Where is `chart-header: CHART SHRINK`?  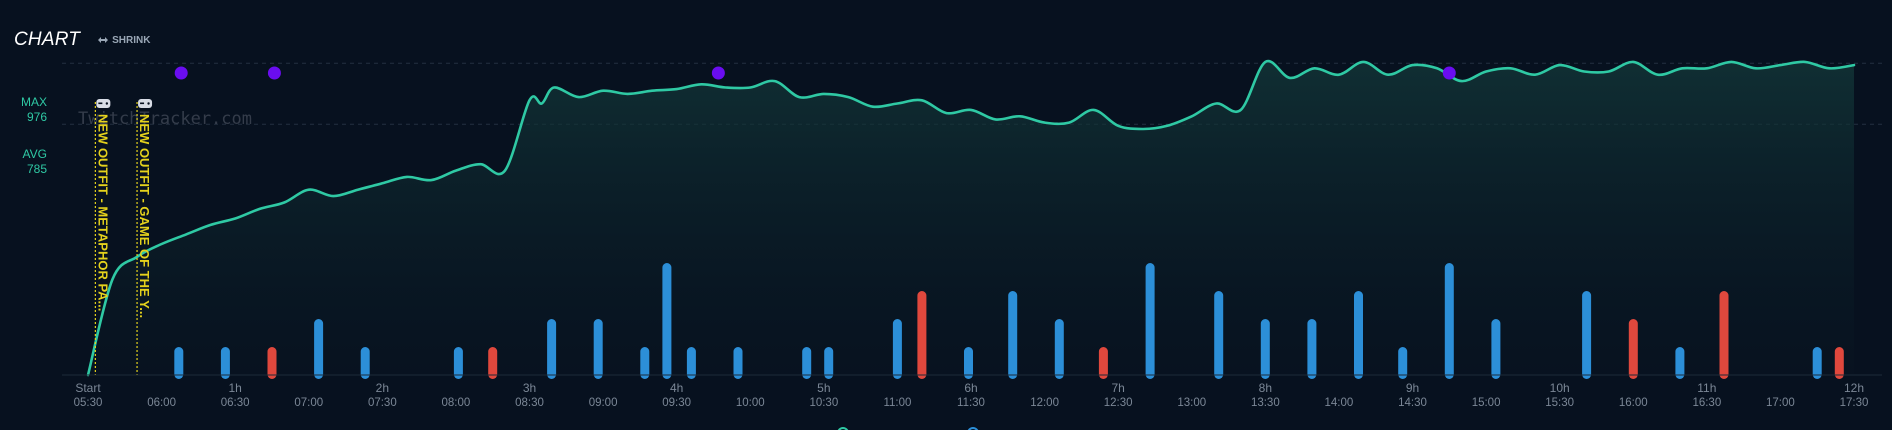
chart-header: CHART SHRINK is located at coordinates (82, 40).